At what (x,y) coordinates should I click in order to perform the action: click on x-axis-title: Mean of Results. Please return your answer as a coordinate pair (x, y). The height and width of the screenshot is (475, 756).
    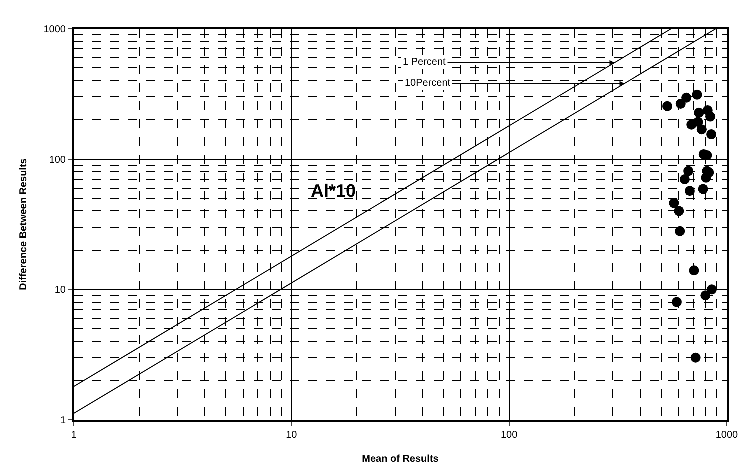
    Looking at the image, I should click on (401, 459).